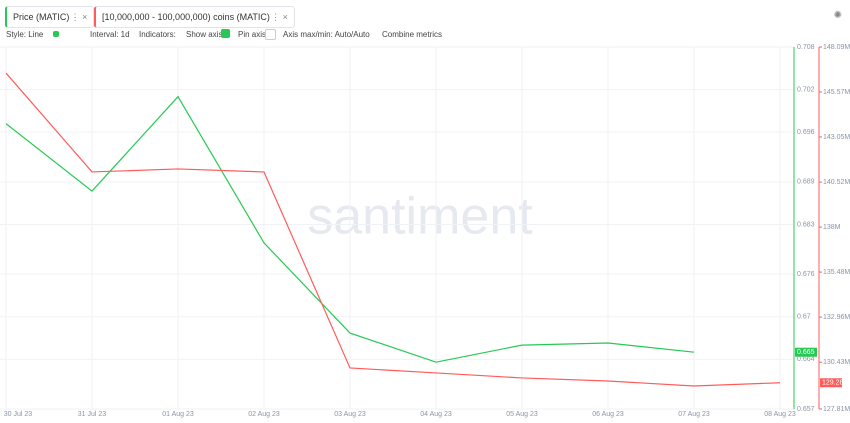 The width and height of the screenshot is (850, 423). I want to click on y-tick-label: 0.689, so click(806, 182).